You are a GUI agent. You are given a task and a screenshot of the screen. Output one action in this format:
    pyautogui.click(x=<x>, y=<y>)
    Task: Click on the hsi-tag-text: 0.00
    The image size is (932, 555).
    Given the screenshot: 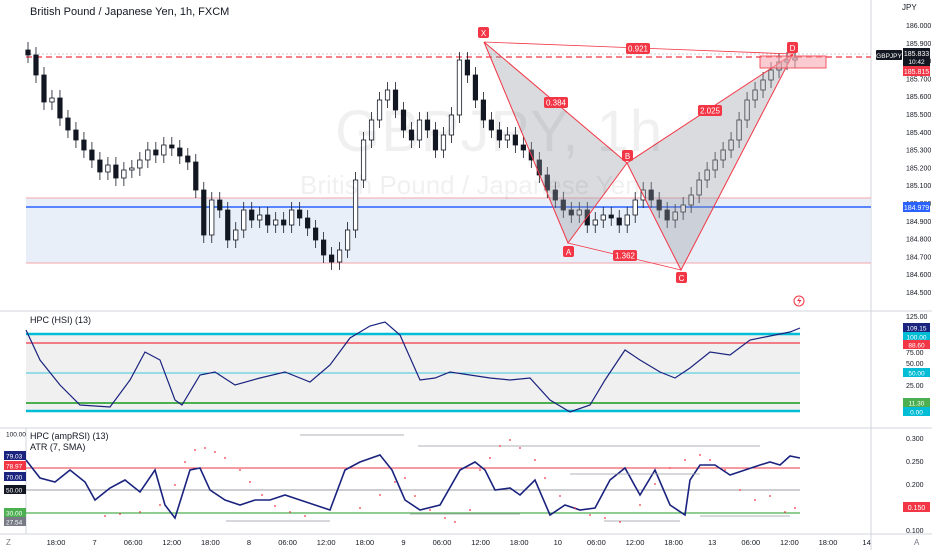 What is the action you would take?
    pyautogui.click(x=916, y=413)
    